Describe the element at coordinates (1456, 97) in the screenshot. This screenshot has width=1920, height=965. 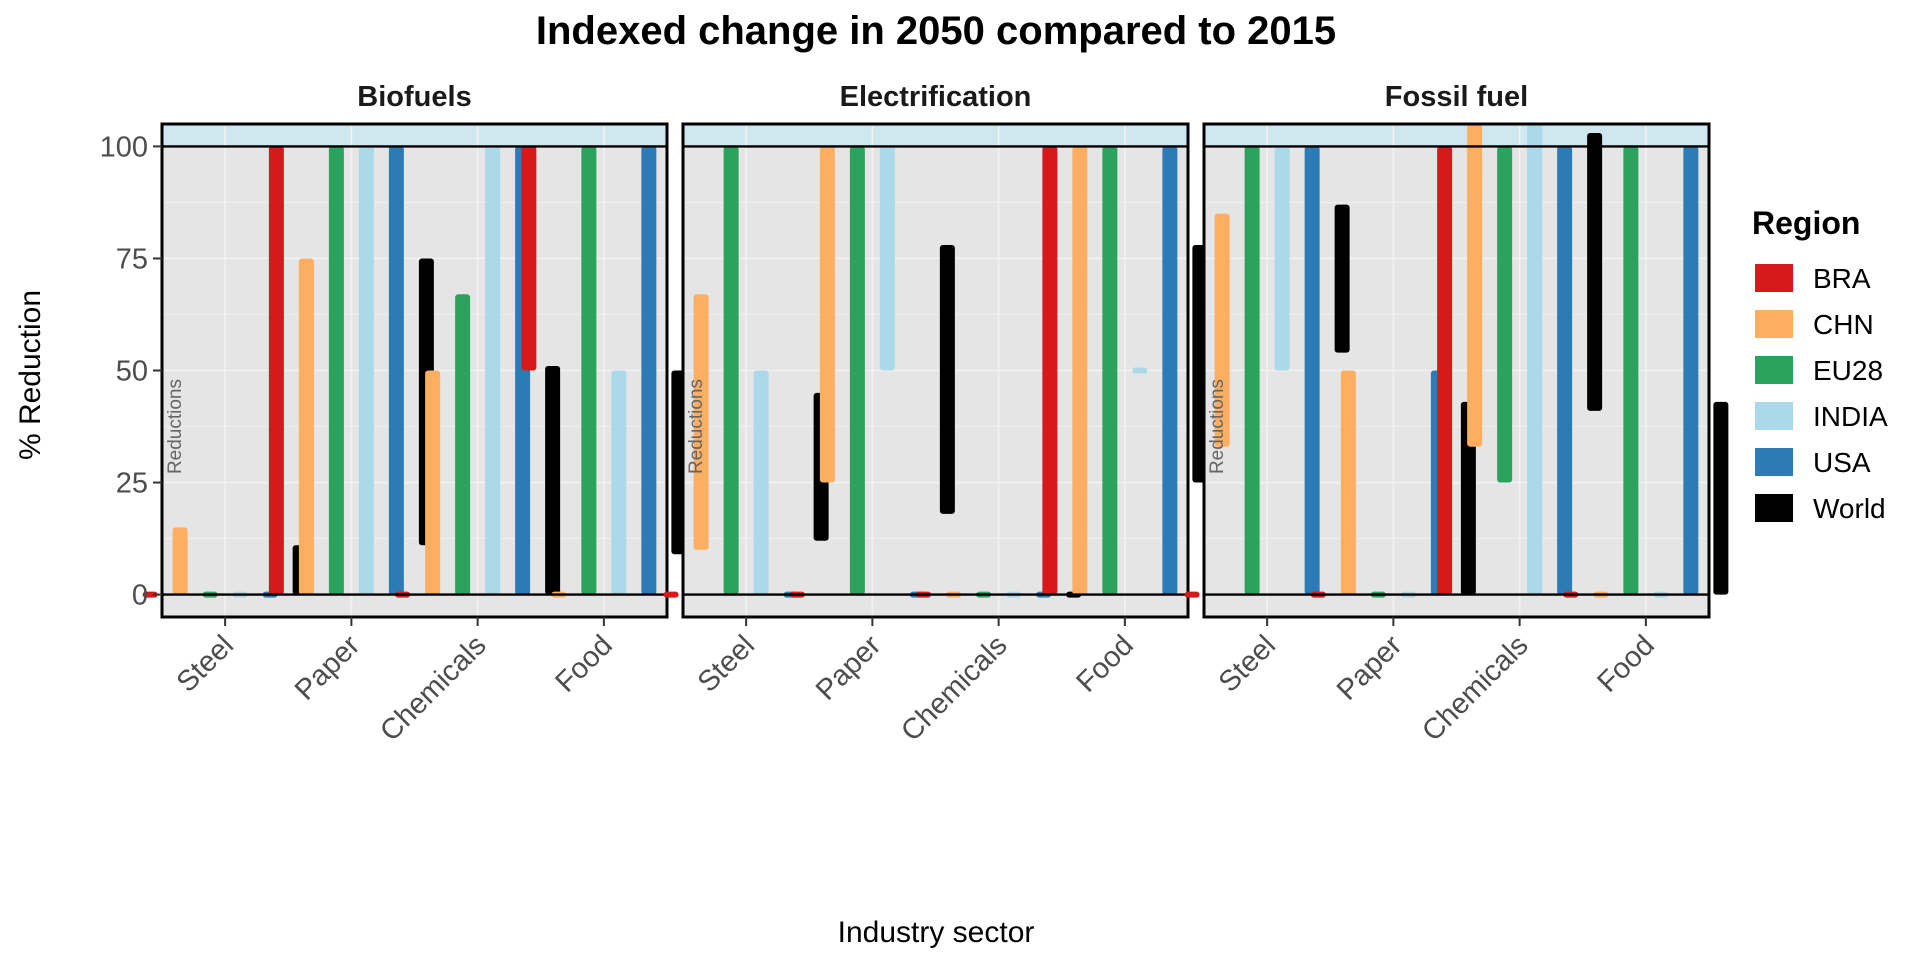
I see `facet-title: Fossil fuel` at that location.